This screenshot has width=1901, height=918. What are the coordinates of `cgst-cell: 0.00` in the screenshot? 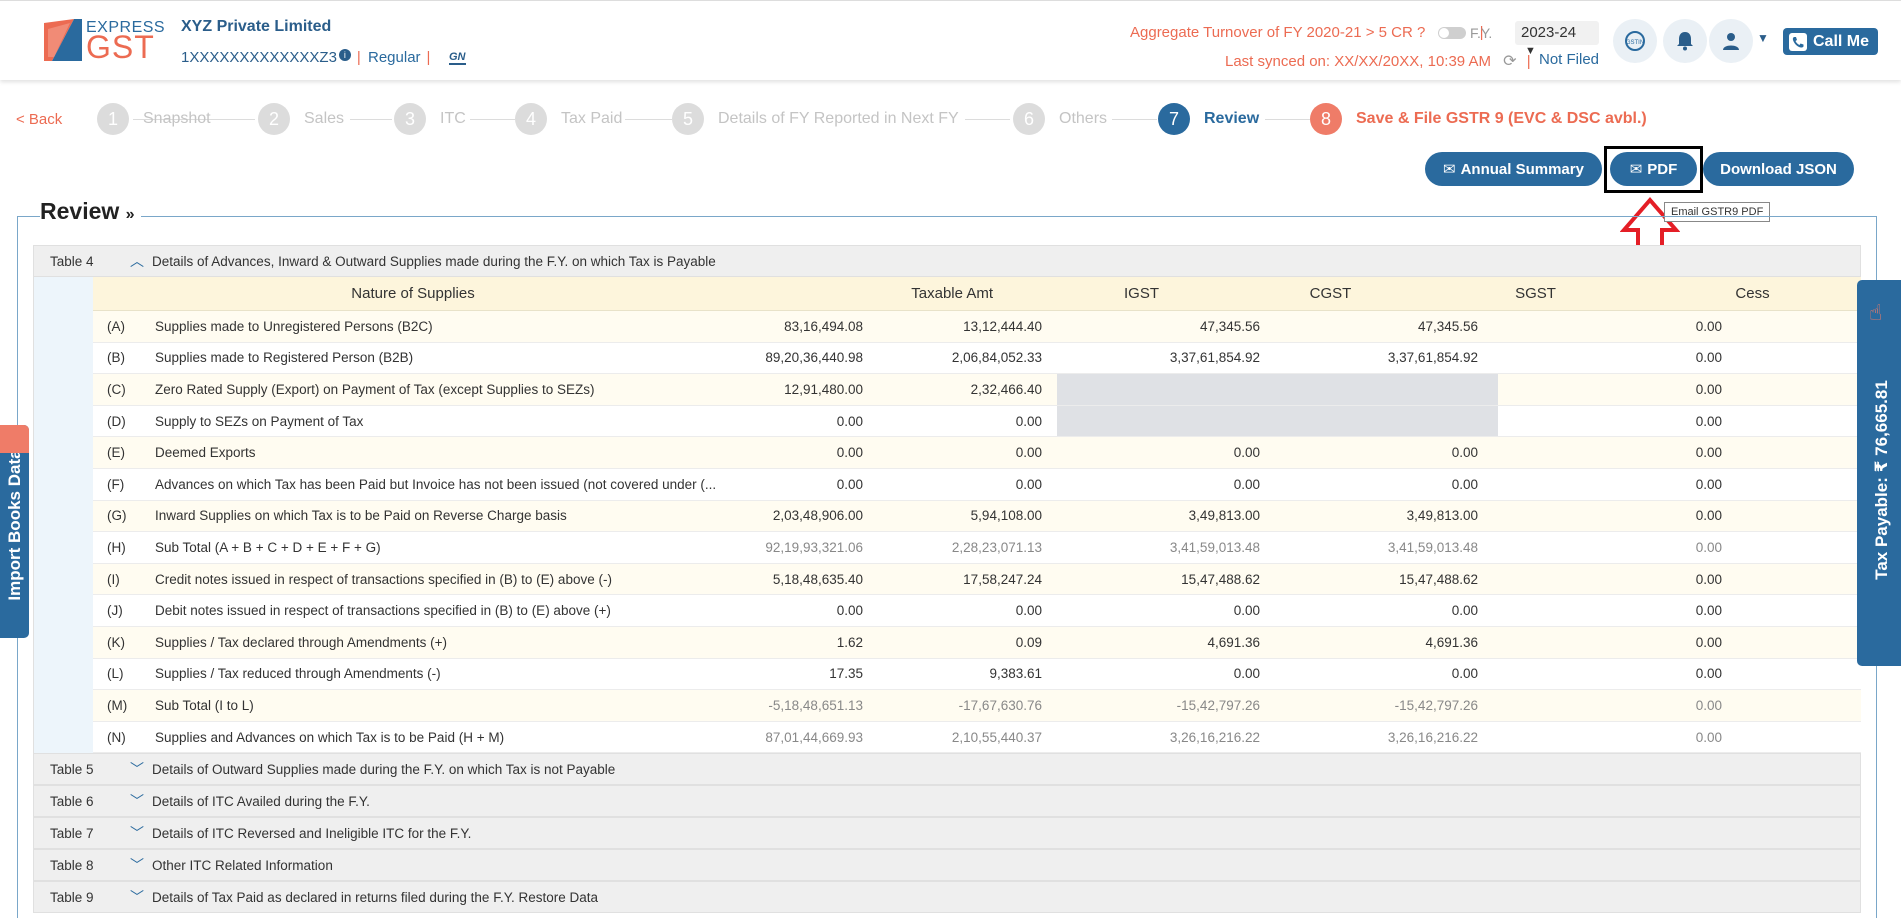 It's located at (1246, 674).